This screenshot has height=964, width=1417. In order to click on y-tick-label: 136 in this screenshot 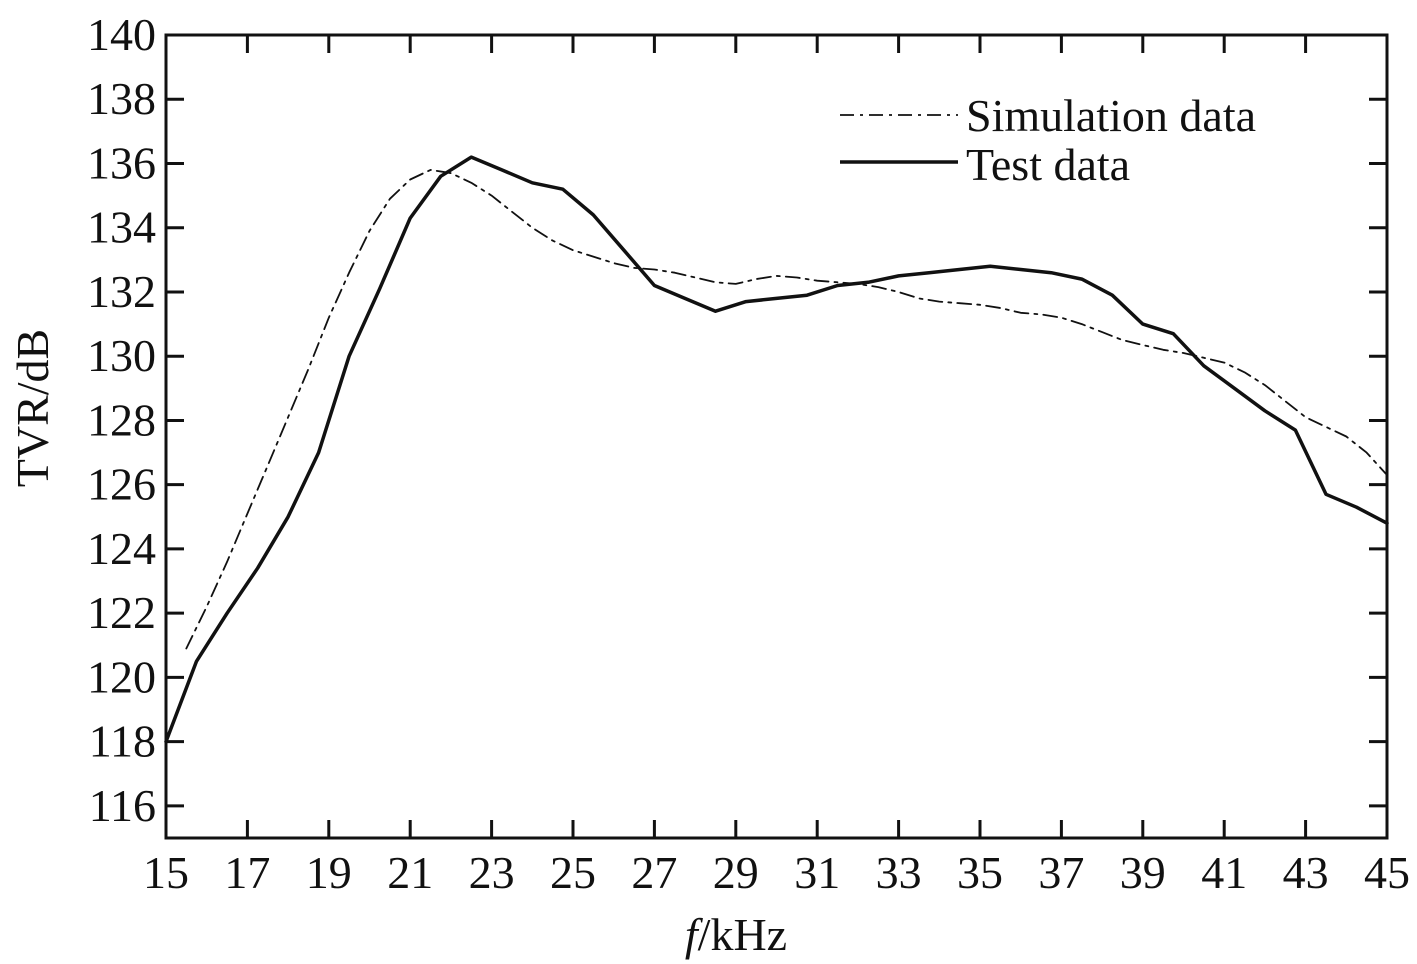, I will do `click(121, 162)`.